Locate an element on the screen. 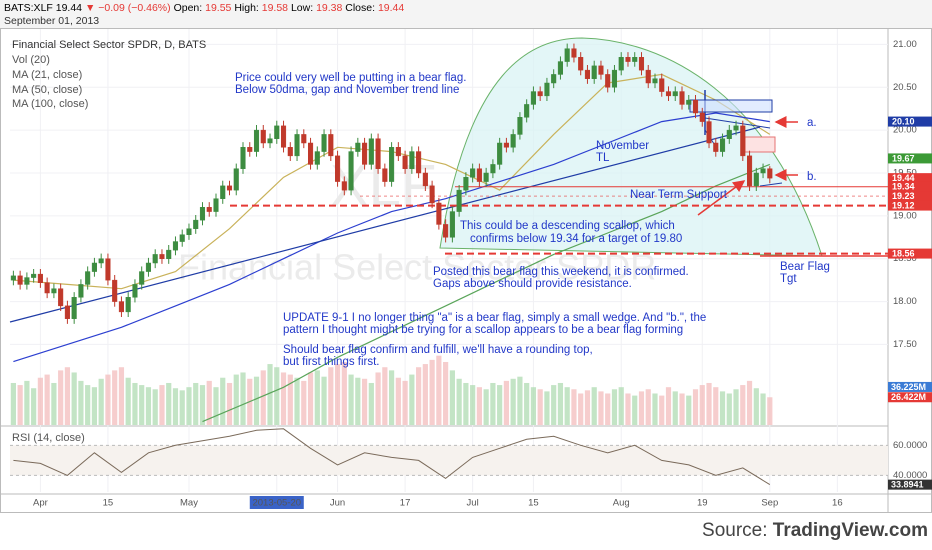 Image resolution: width=932 pixels, height=550 pixels. y-tick-label: 17.50 is located at coordinates (905, 344).